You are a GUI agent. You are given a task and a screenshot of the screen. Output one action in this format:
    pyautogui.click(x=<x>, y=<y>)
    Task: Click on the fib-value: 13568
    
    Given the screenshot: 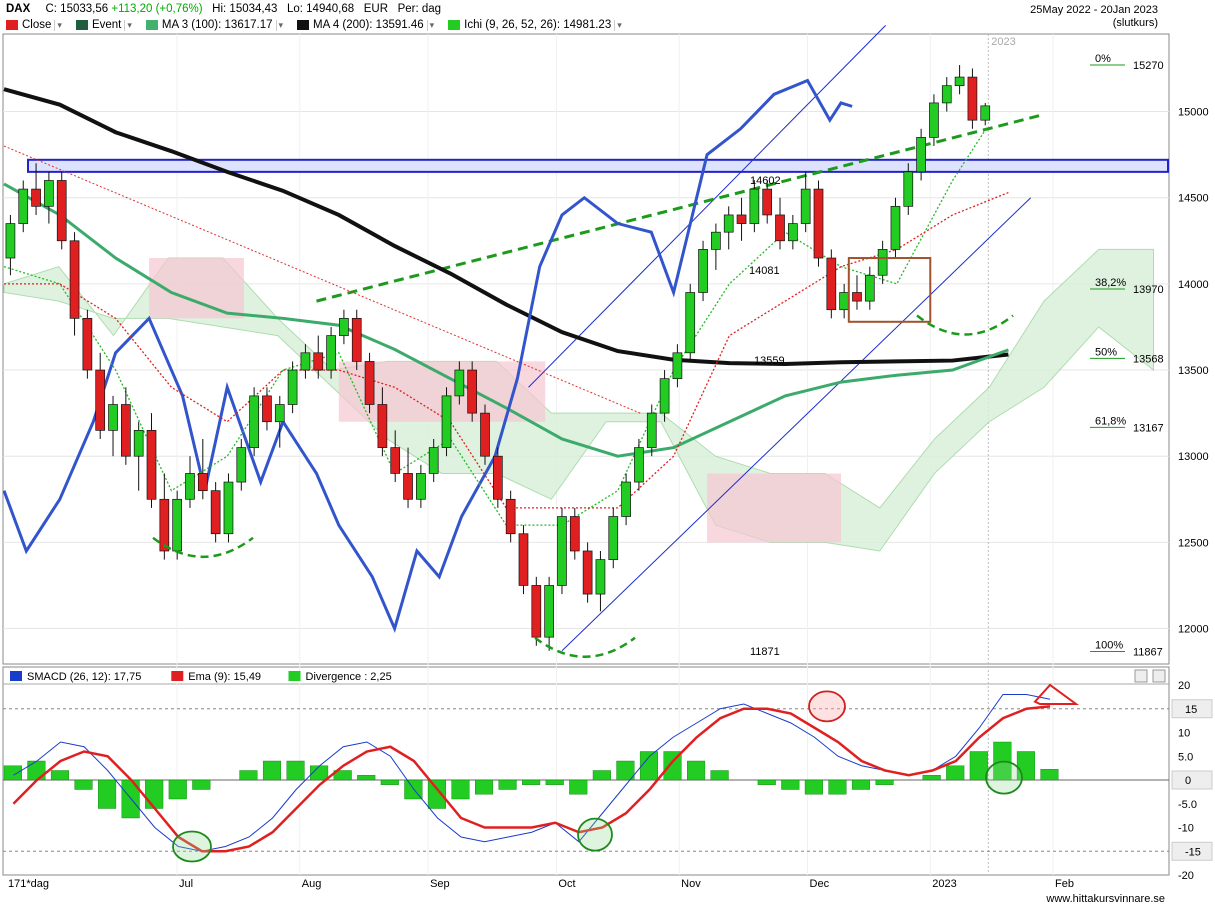 What is the action you would take?
    pyautogui.click(x=1148, y=359)
    